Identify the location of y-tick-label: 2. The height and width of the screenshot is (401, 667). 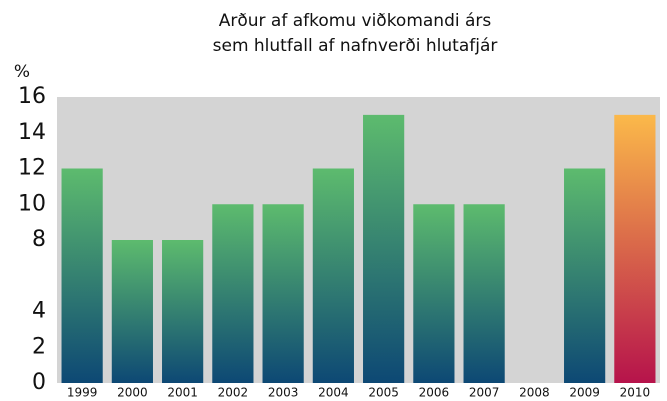
(39, 346).